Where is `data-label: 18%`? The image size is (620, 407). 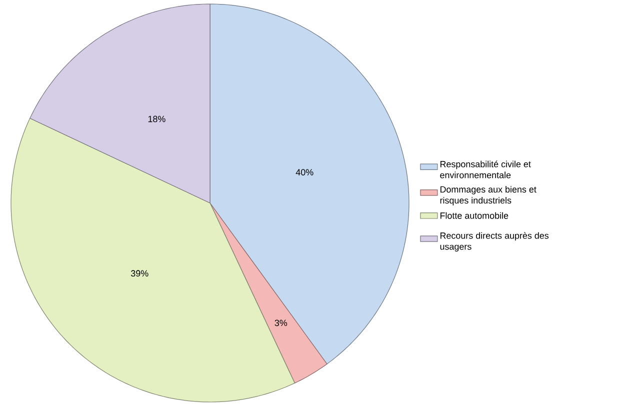 data-label: 18% is located at coordinates (157, 119).